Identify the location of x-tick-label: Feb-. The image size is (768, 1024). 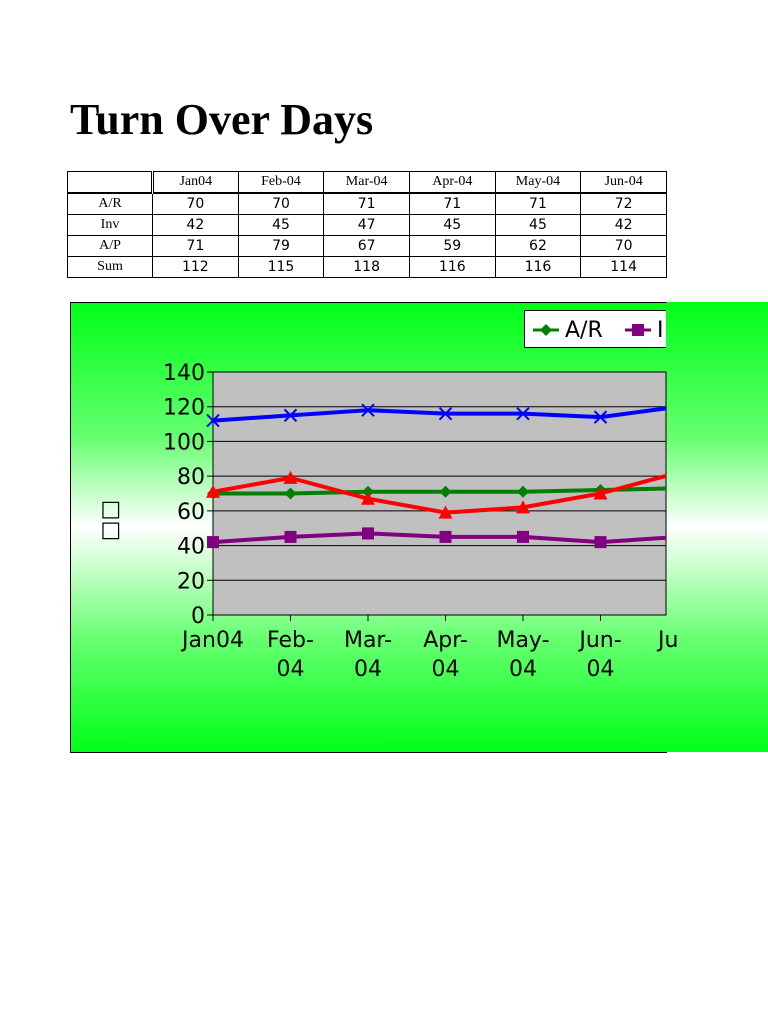
(290, 640).